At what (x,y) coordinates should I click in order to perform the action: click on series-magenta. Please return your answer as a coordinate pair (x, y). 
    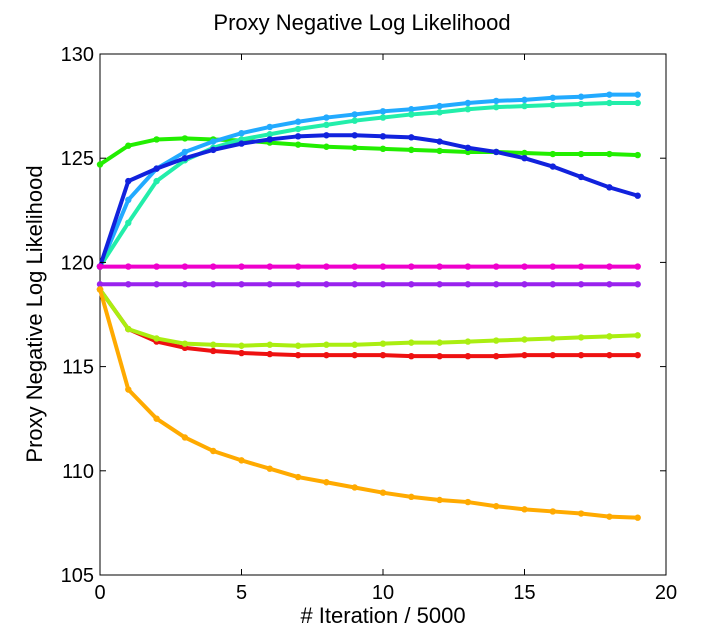
    Looking at the image, I should click on (368, 266).